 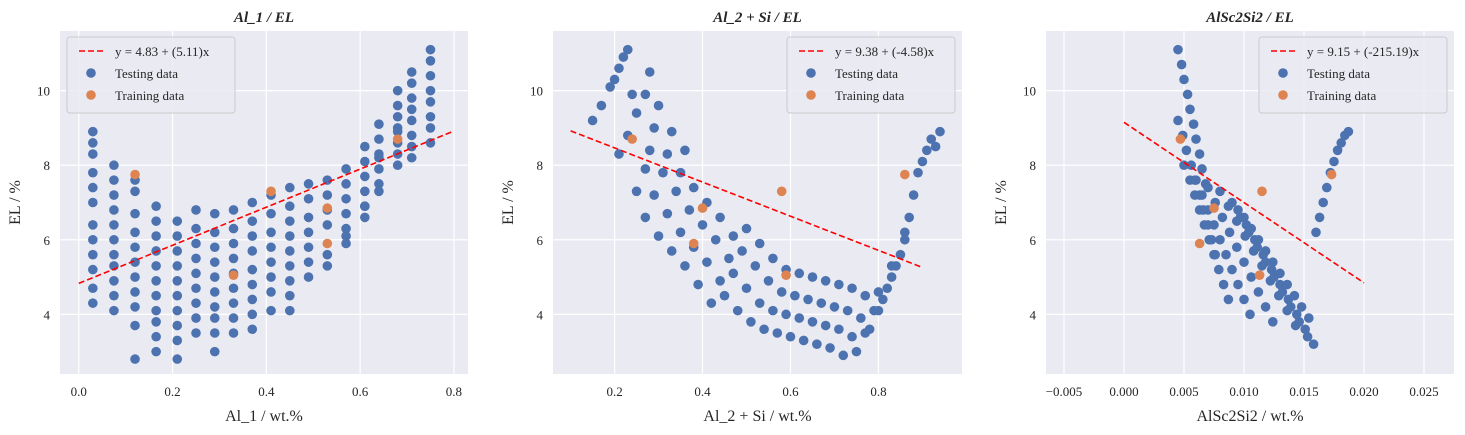 I want to click on x-tick-label: 0.020, so click(x=1363, y=391).